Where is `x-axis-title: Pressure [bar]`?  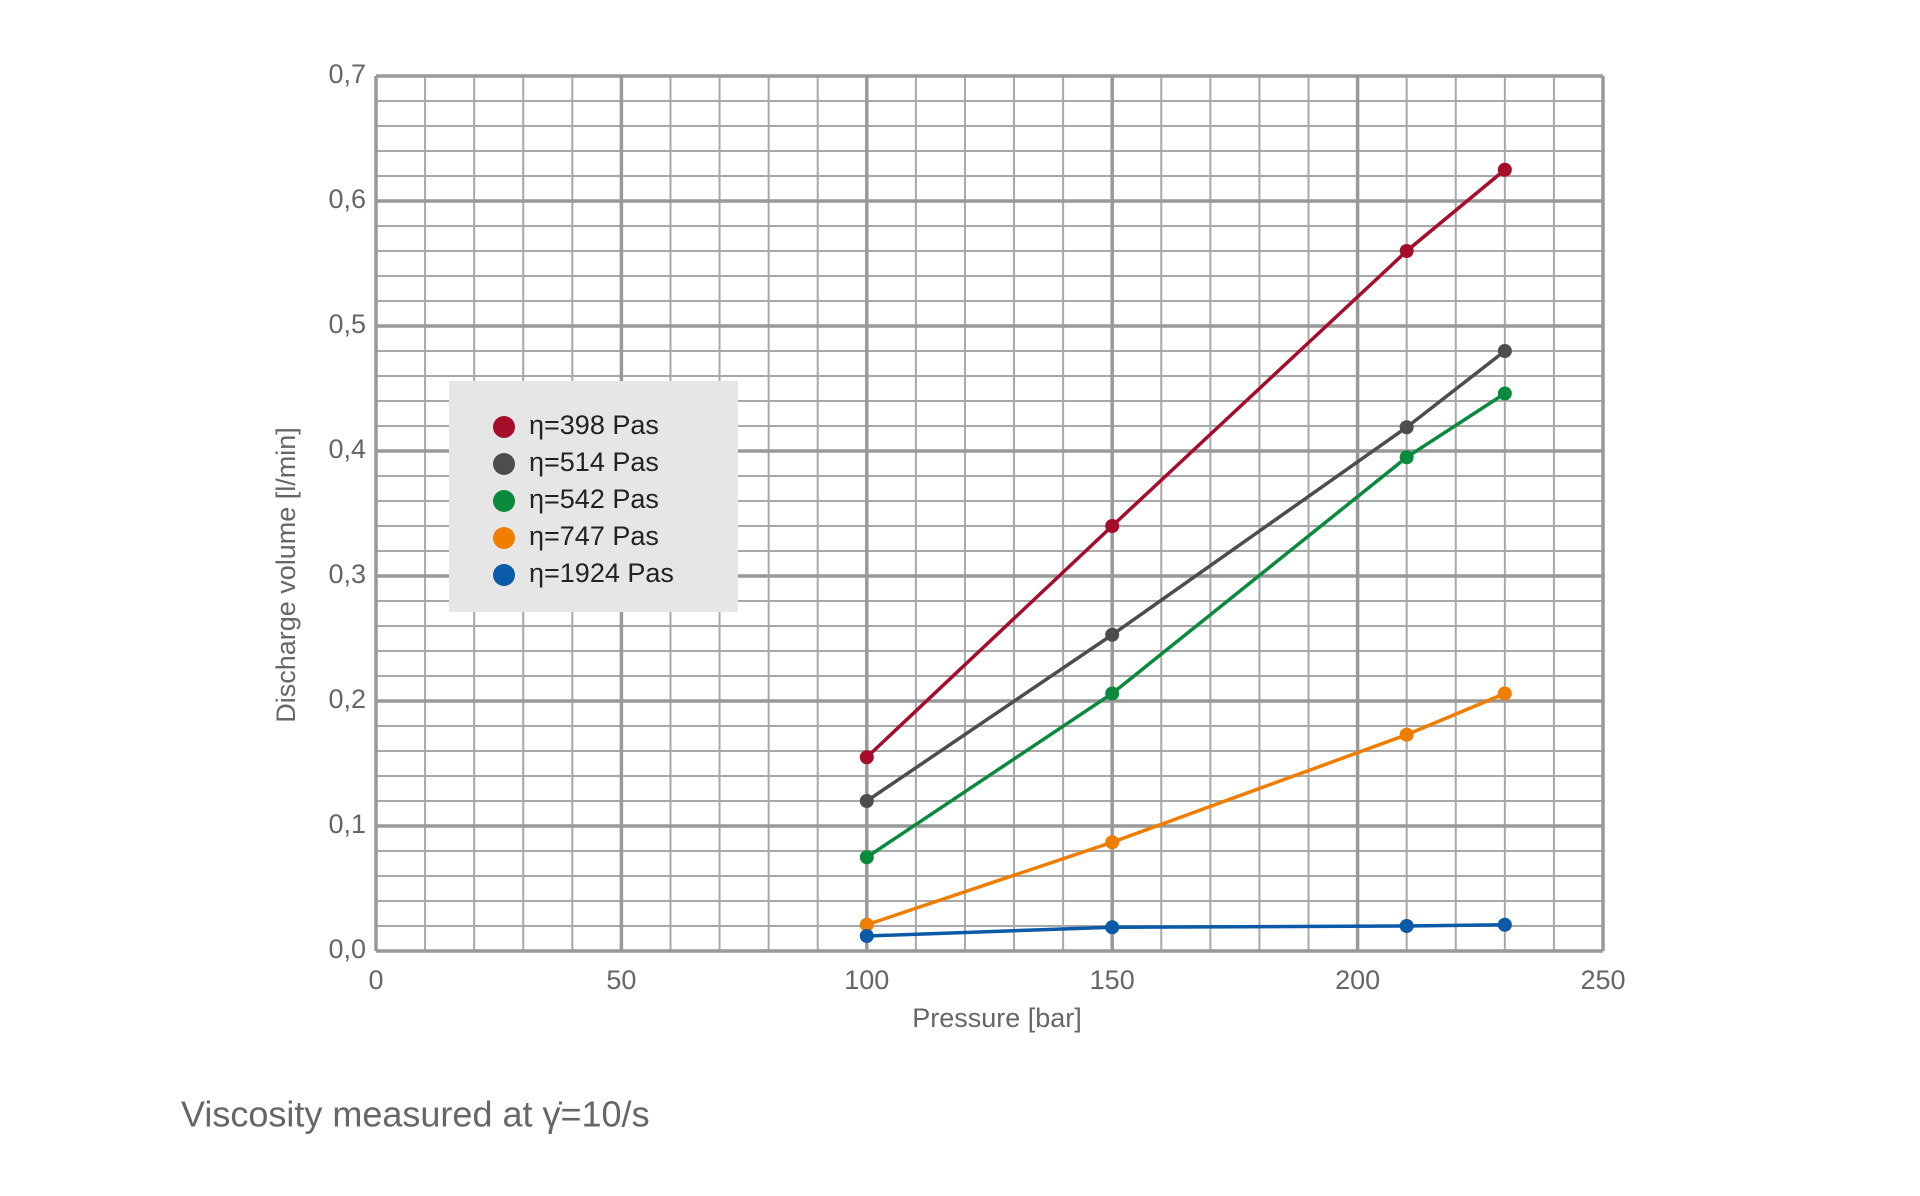 x-axis-title: Pressure [bar] is located at coordinates (997, 1018).